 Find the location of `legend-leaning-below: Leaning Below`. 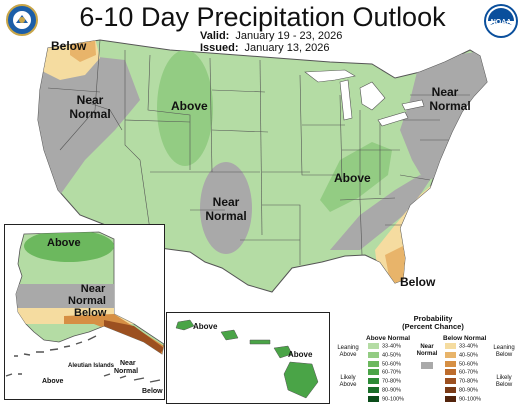

legend-leaning-below: Leaning Below is located at coordinates (504, 351).